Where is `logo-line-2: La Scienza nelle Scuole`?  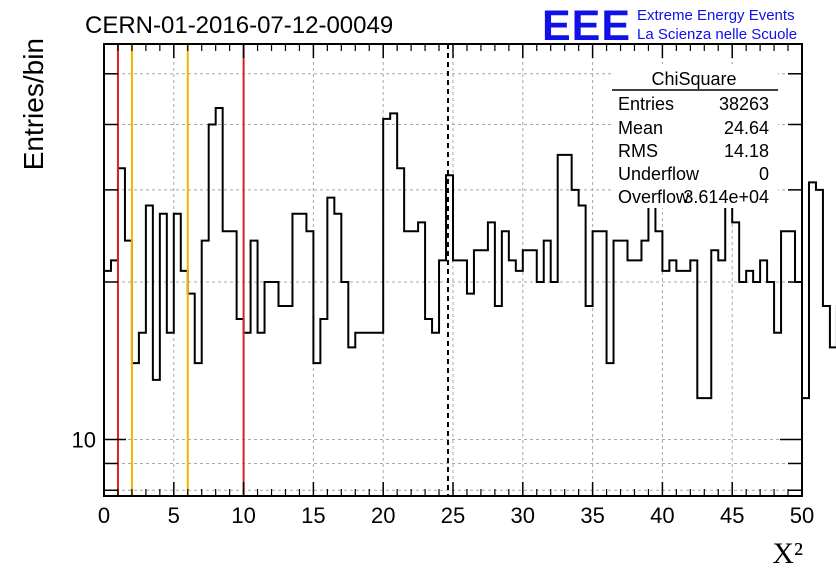 logo-line-2: La Scienza nelle Scuole is located at coordinates (717, 34).